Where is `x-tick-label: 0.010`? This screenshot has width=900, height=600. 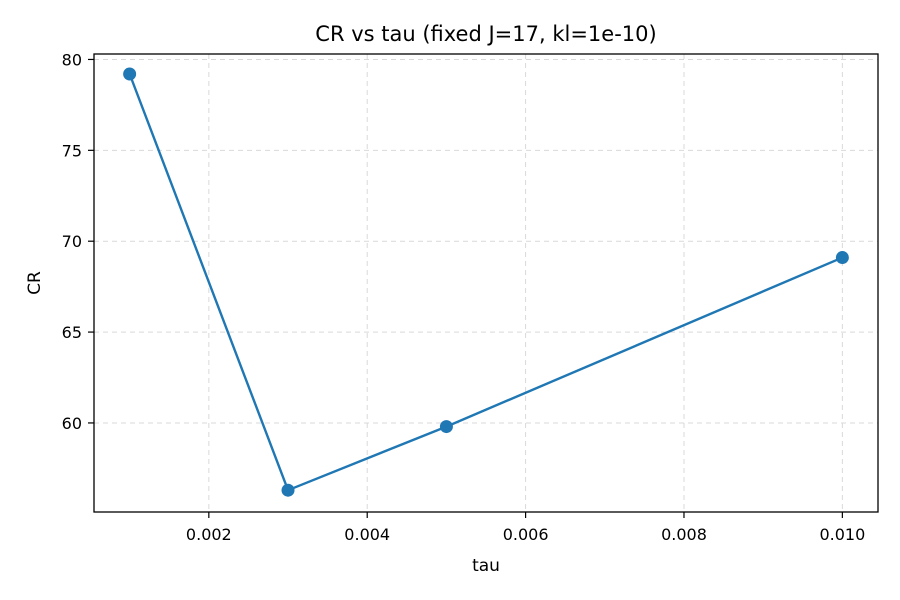 x-tick-label: 0.010 is located at coordinates (842, 534).